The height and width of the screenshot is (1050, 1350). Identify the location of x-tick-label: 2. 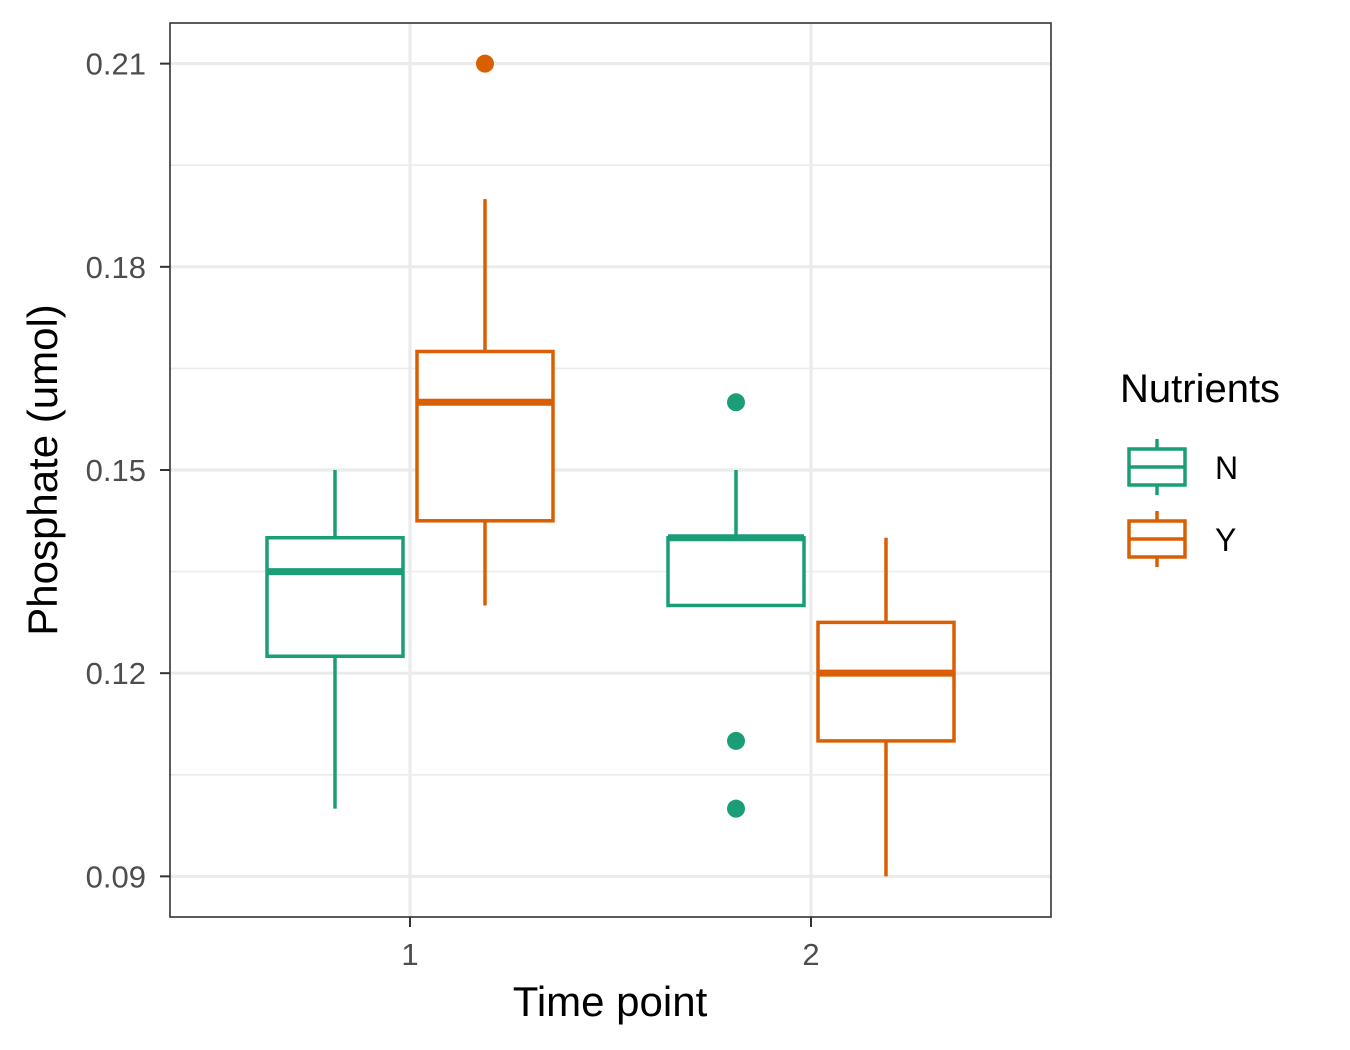
(810, 954).